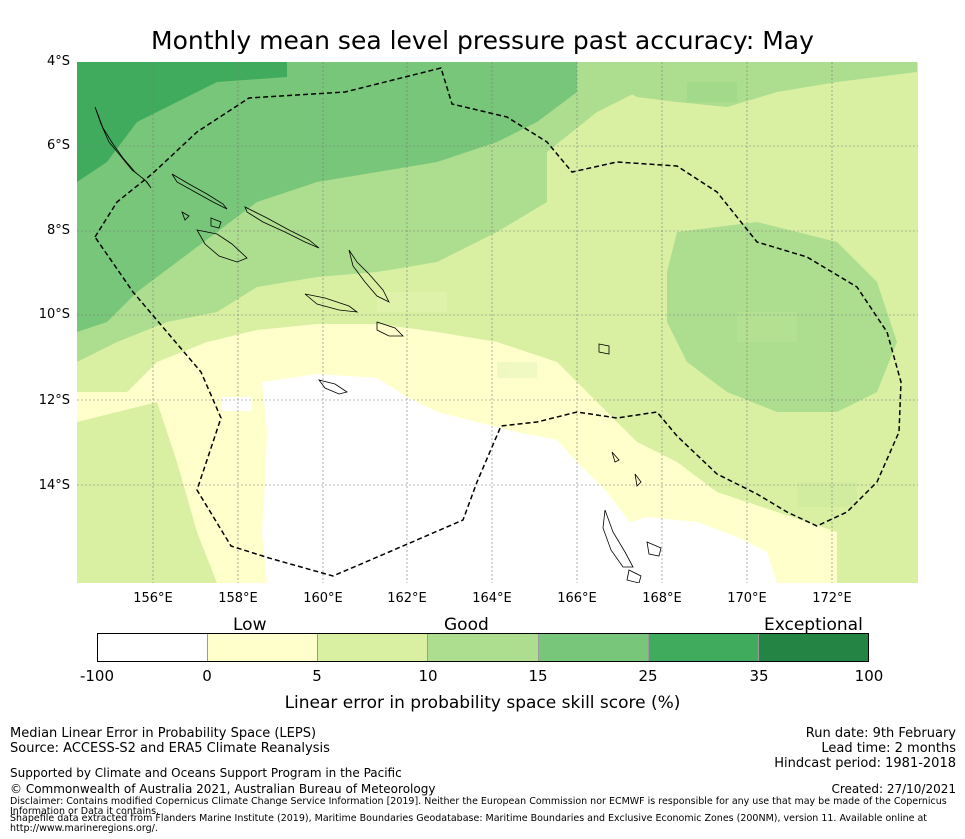 Image resolution: width=965 pixels, height=839 pixels. Describe the element at coordinates (687, 550) in the screenshot. I see `skill-field-negative-vanuatu` at that location.